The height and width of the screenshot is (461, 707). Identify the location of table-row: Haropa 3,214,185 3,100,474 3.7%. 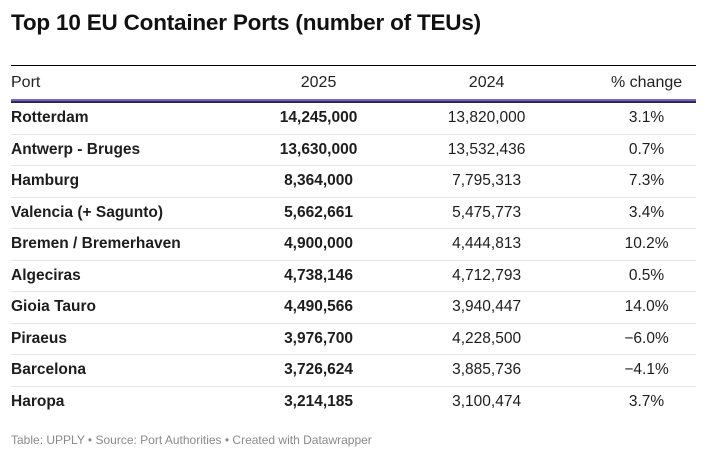
(353, 401).